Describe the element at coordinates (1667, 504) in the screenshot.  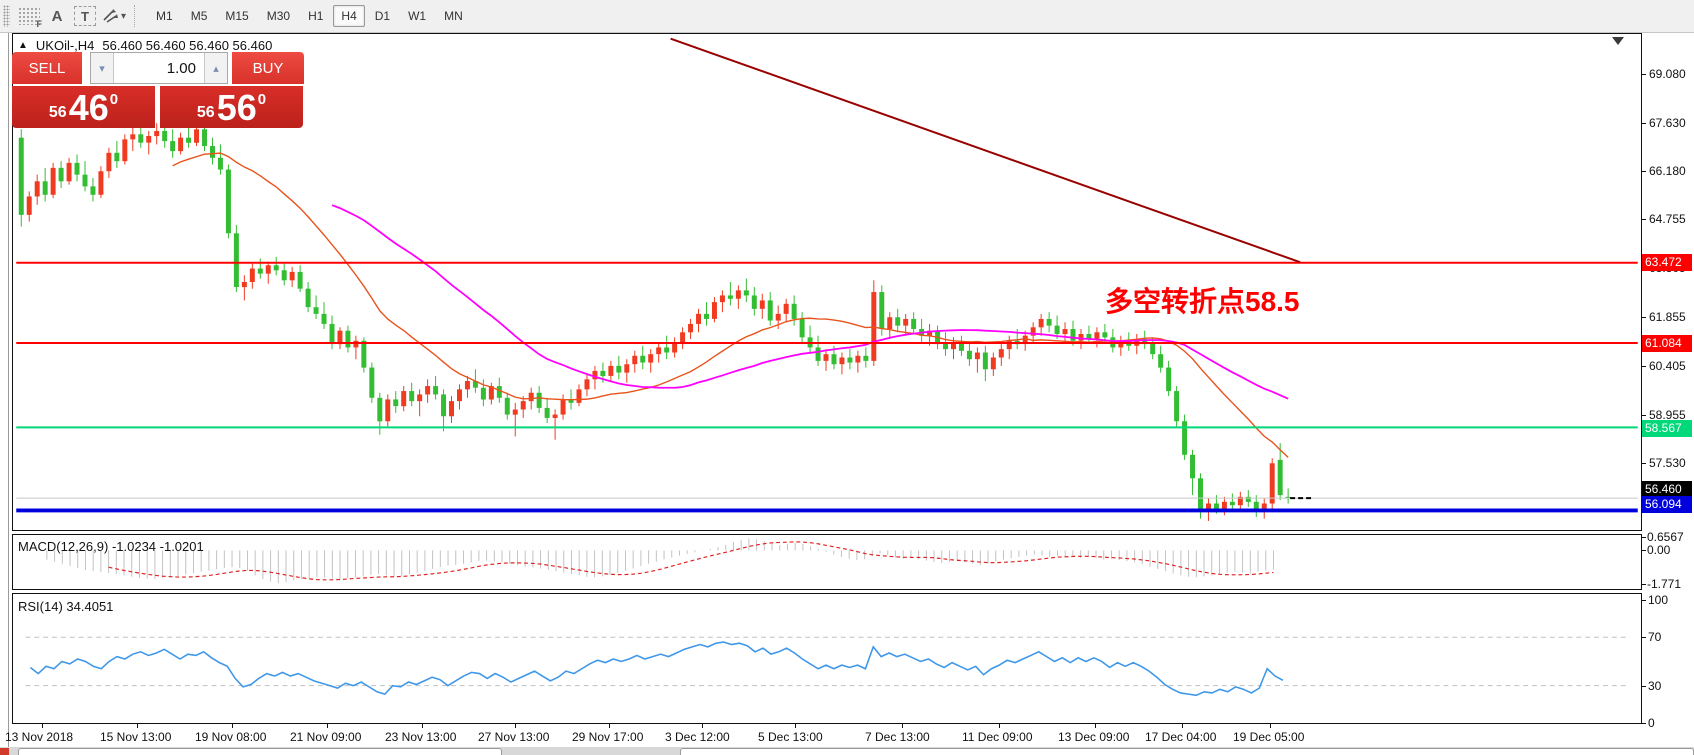
I see `price-tag-56.094: 56.094` at that location.